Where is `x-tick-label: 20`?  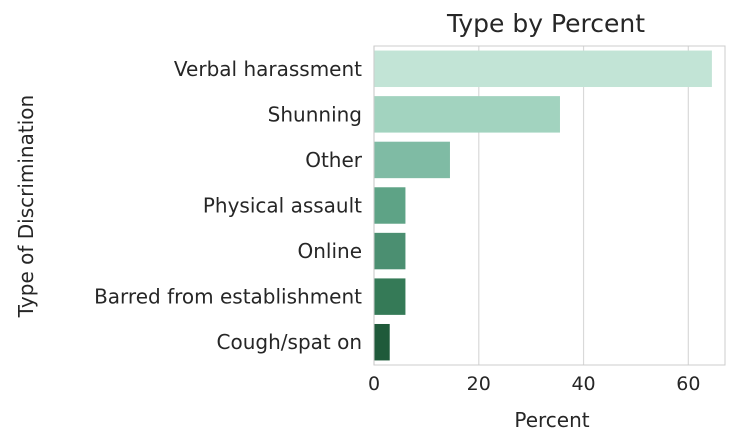
x-tick-label: 20 is located at coordinates (479, 384).